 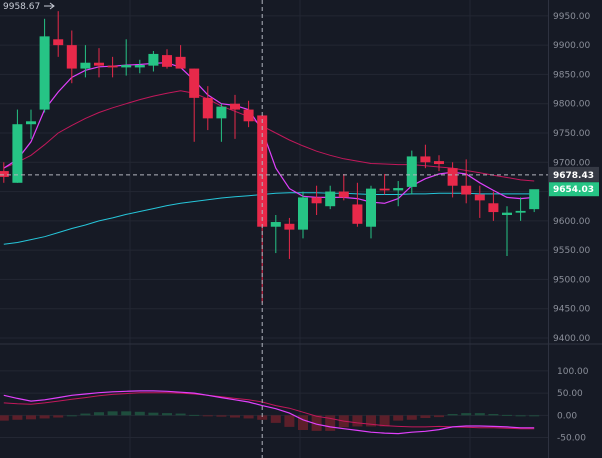 What do you see at coordinates (571, 251) in the screenshot?
I see `price-tick-label: 9550.00` at bounding box center [571, 251].